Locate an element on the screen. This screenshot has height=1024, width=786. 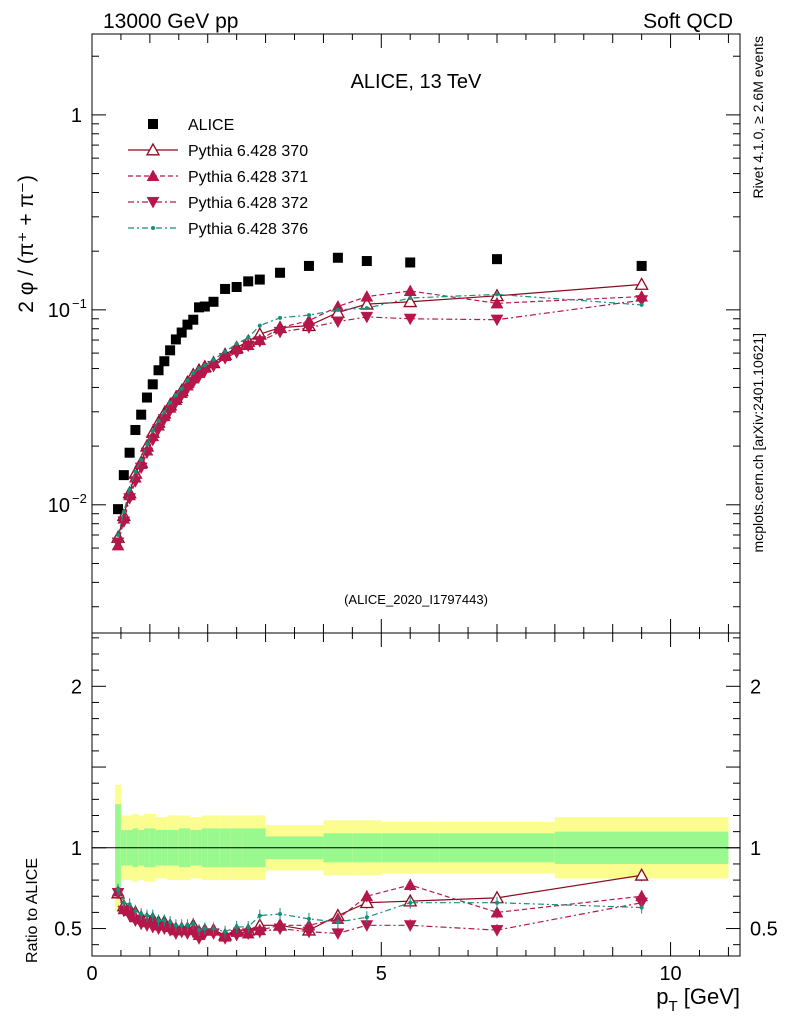
ratio-series-line is located at coordinates (379, 911).